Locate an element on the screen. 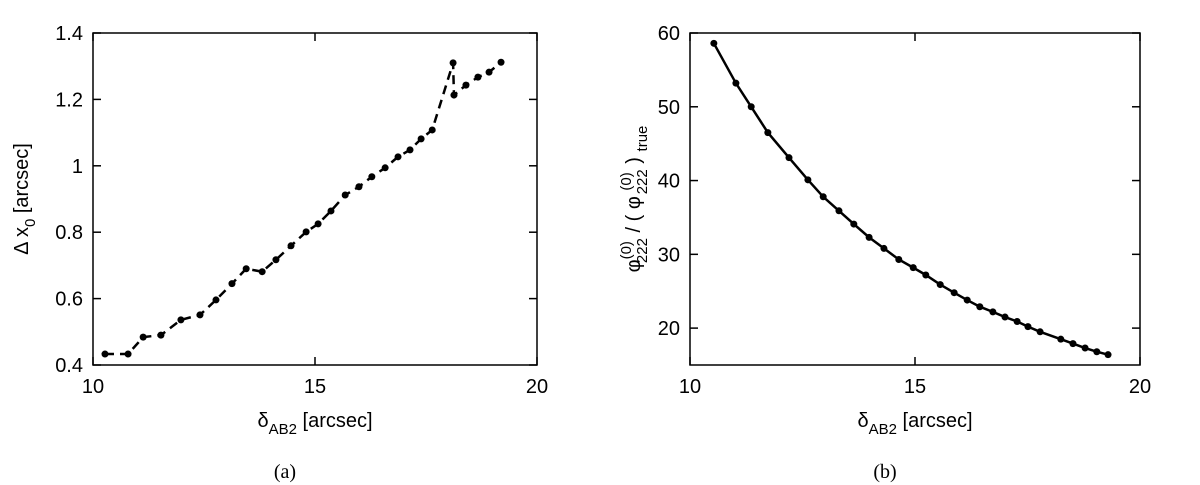  y-tick-label: 60 is located at coordinates (669, 34).